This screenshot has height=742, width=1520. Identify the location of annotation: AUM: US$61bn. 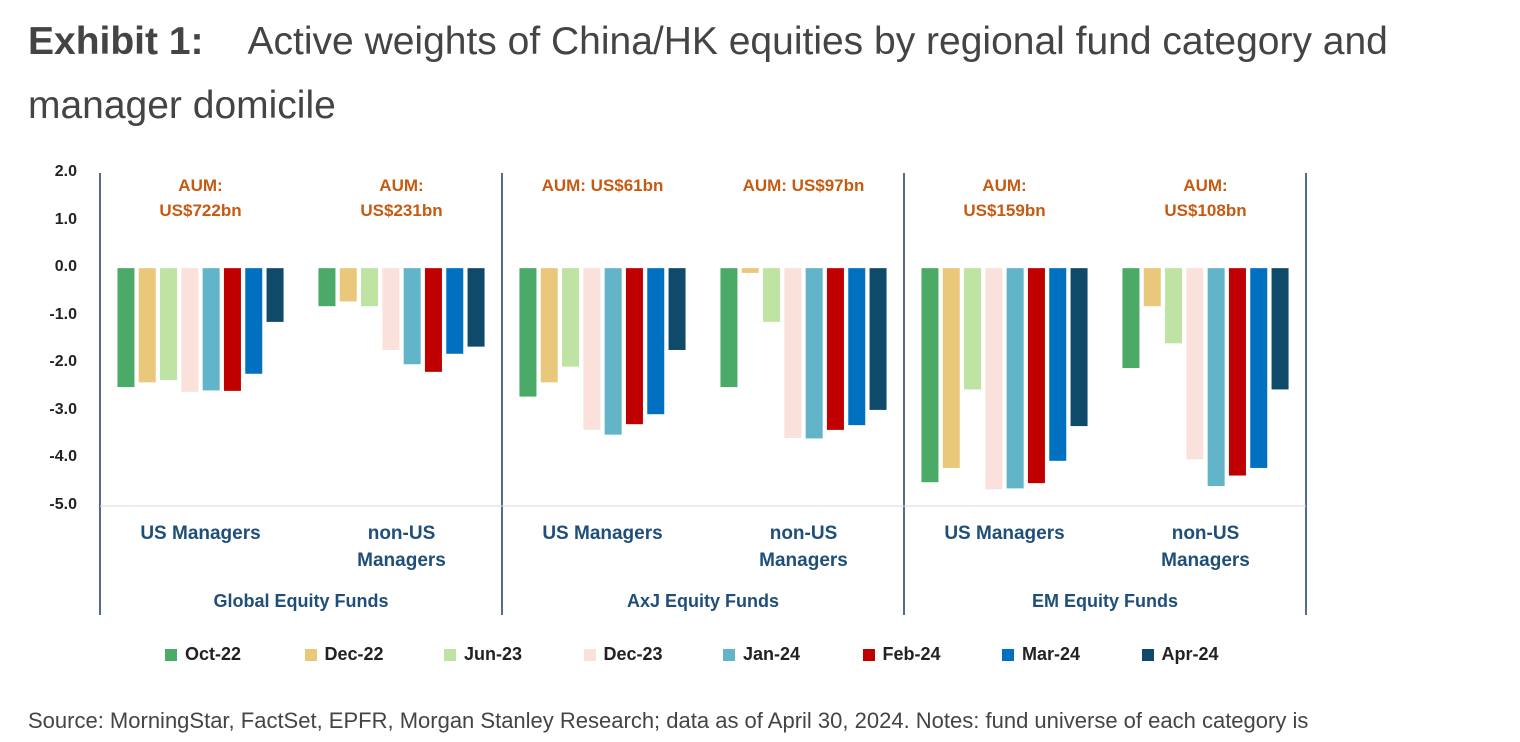
(602, 185).